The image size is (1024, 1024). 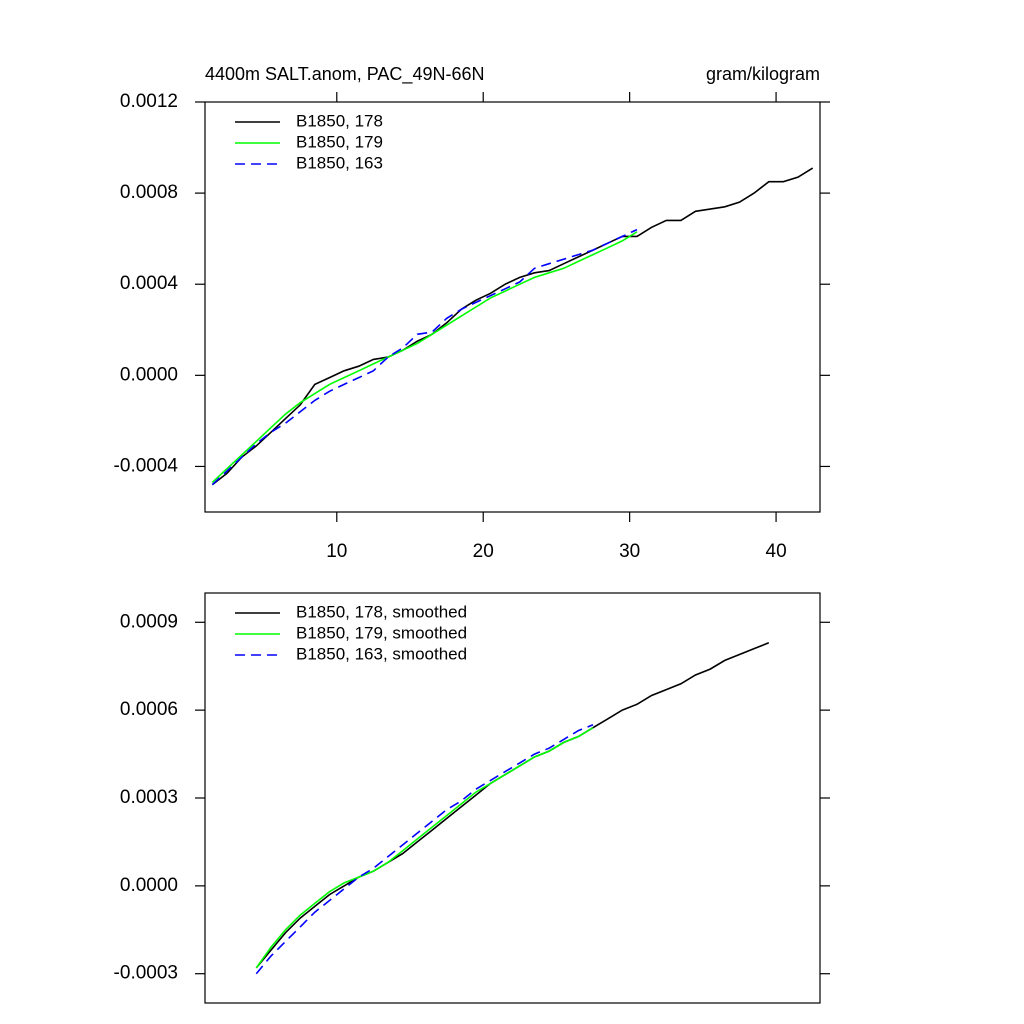 I want to click on x-tick-label: 20, so click(x=483, y=551).